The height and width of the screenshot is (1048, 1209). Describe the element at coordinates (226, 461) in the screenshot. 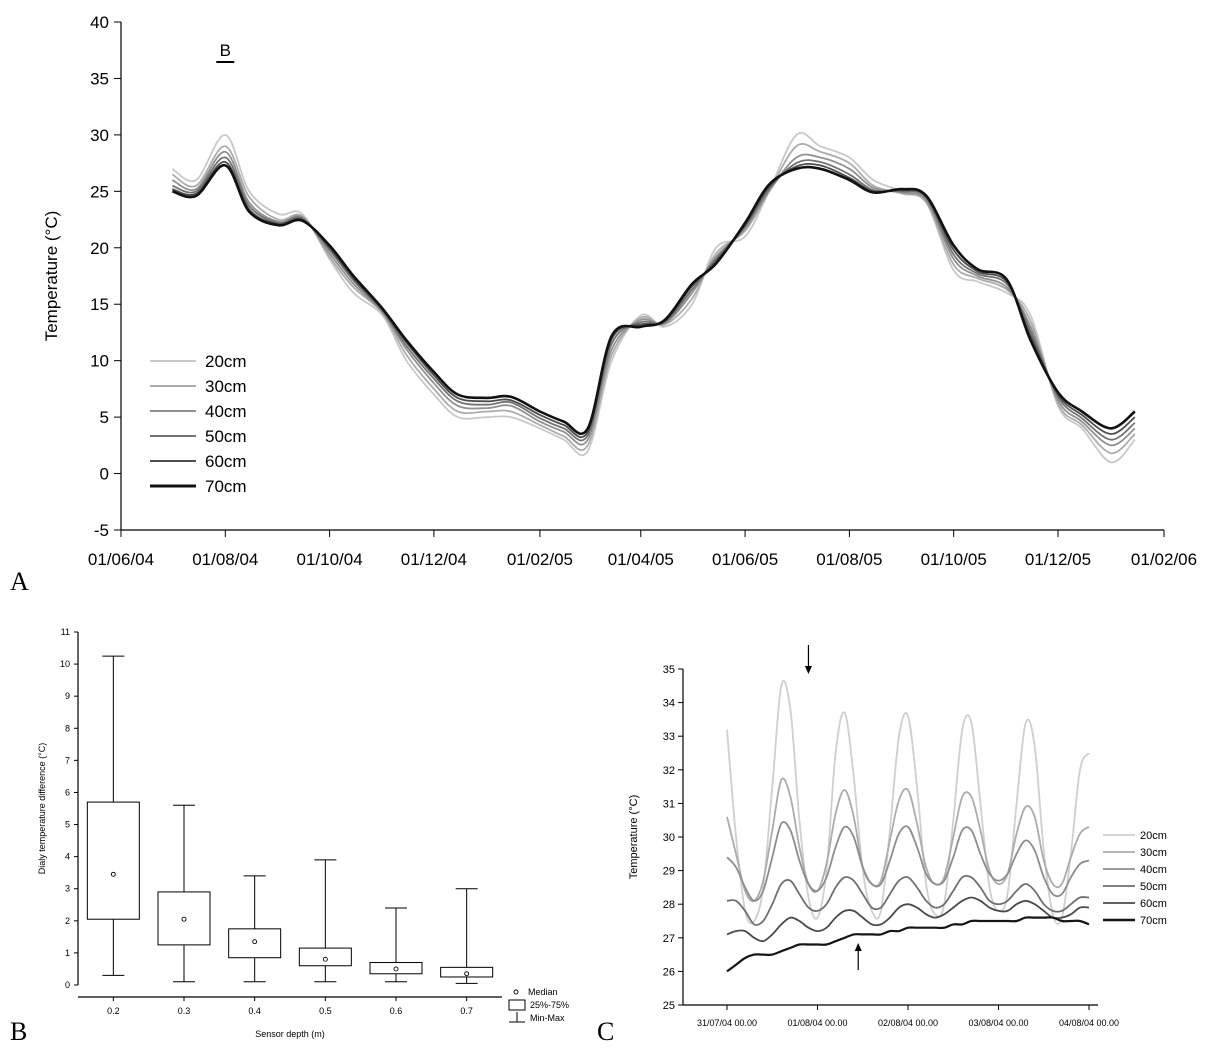

I see `legend-label-a: 60cm` at that location.